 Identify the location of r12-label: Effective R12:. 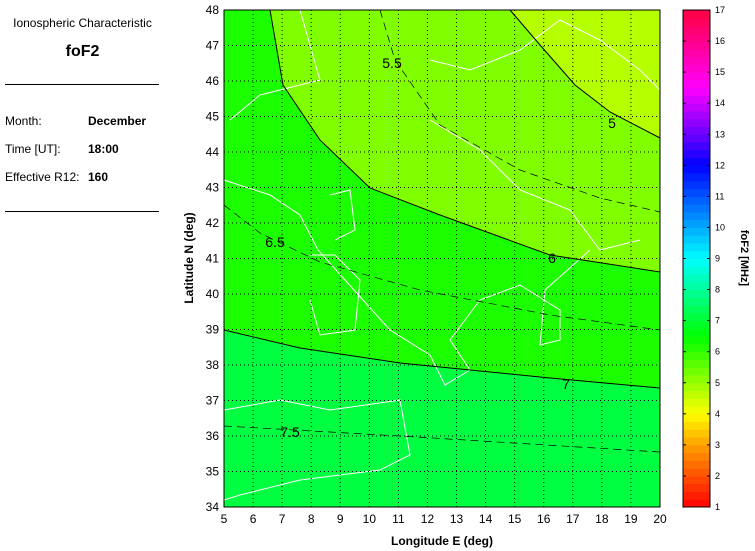
(42, 177).